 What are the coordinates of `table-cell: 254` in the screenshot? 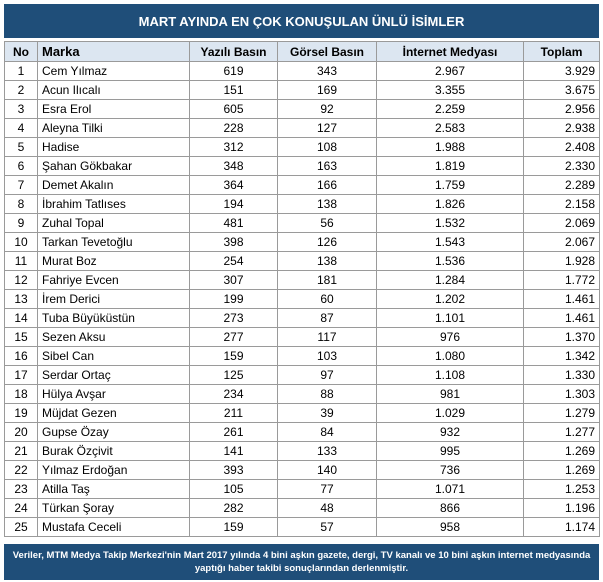 It's located at (233, 261).